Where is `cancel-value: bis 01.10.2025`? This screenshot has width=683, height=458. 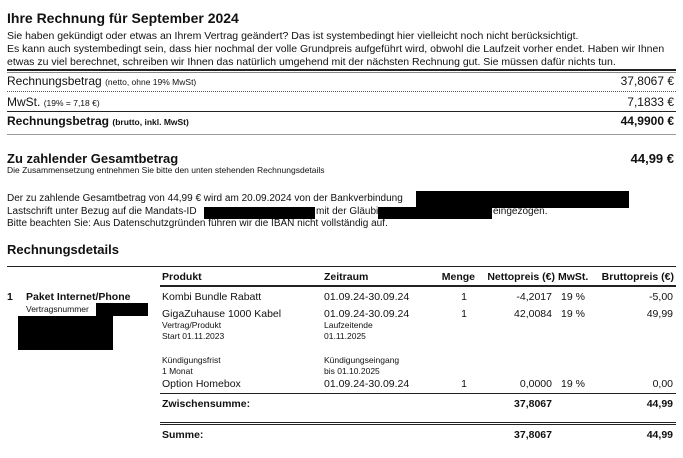 cancel-value: bis 01.10.2025 is located at coordinates (352, 371).